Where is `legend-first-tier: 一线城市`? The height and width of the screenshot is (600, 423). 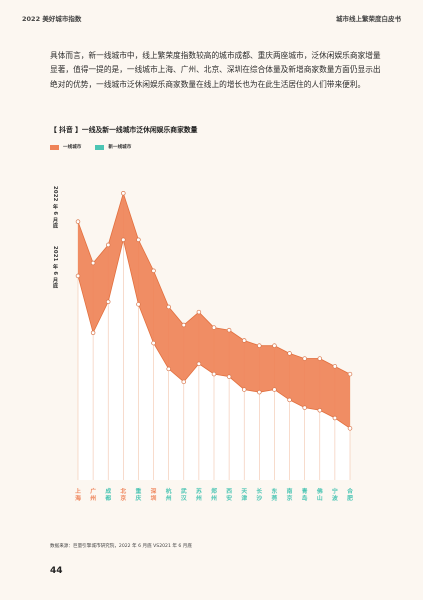 legend-first-tier: 一线城市 is located at coordinates (65, 147).